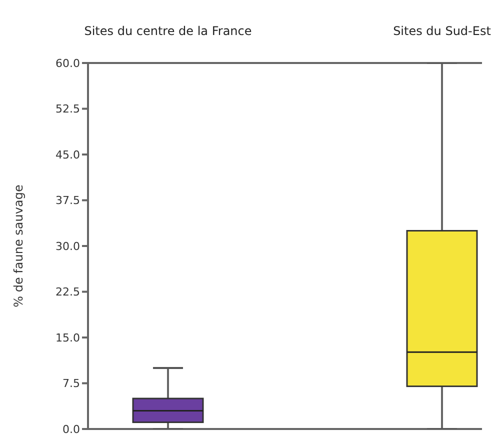 The width and height of the screenshot is (492, 439). What do you see at coordinates (71, 429) in the screenshot?
I see `y-tick-label: 0.0` at bounding box center [71, 429].